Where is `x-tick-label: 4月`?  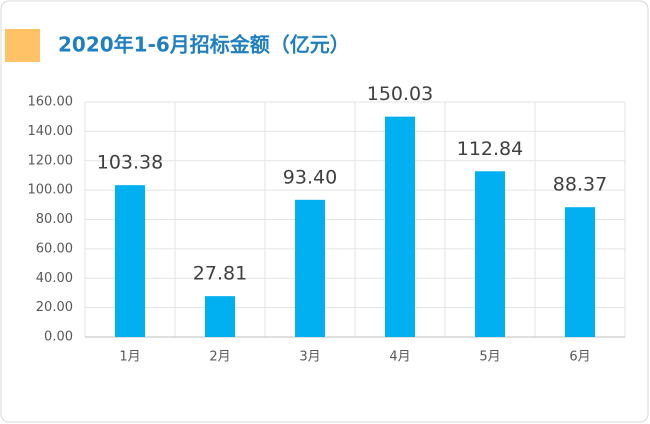
x-tick-label: 4月 is located at coordinates (399, 357).